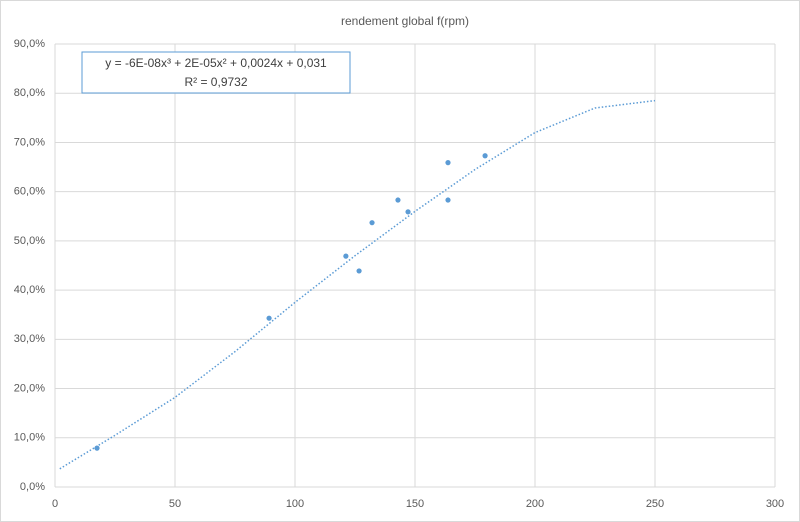  Describe the element at coordinates (415, 504) in the screenshot. I see `x-tick-label: 150` at that location.